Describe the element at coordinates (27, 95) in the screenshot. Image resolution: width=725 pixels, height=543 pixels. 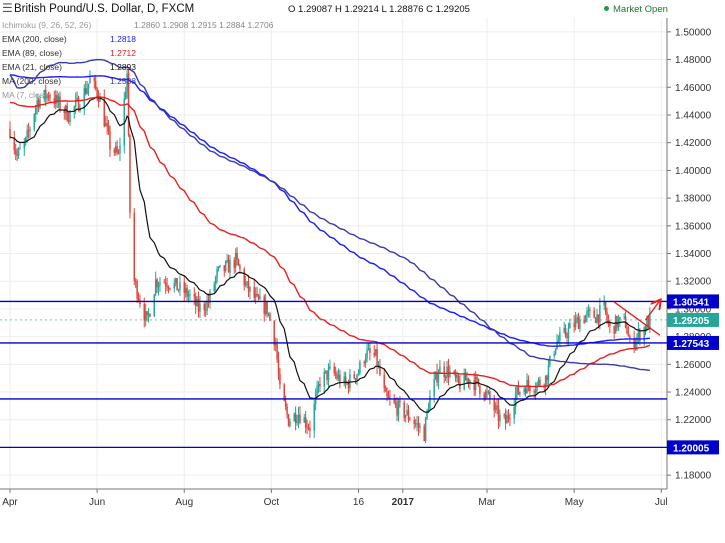
I see `indicator-legend-row: MA (7, close)` at that location.